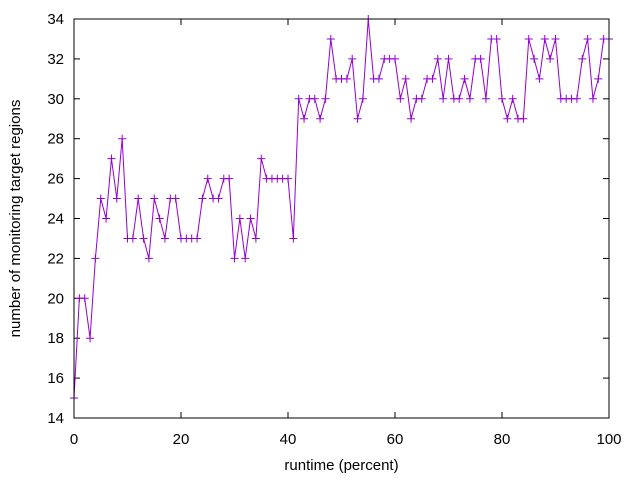  Describe the element at coordinates (395, 439) in the screenshot. I see `x-tick-label: 60` at that location.